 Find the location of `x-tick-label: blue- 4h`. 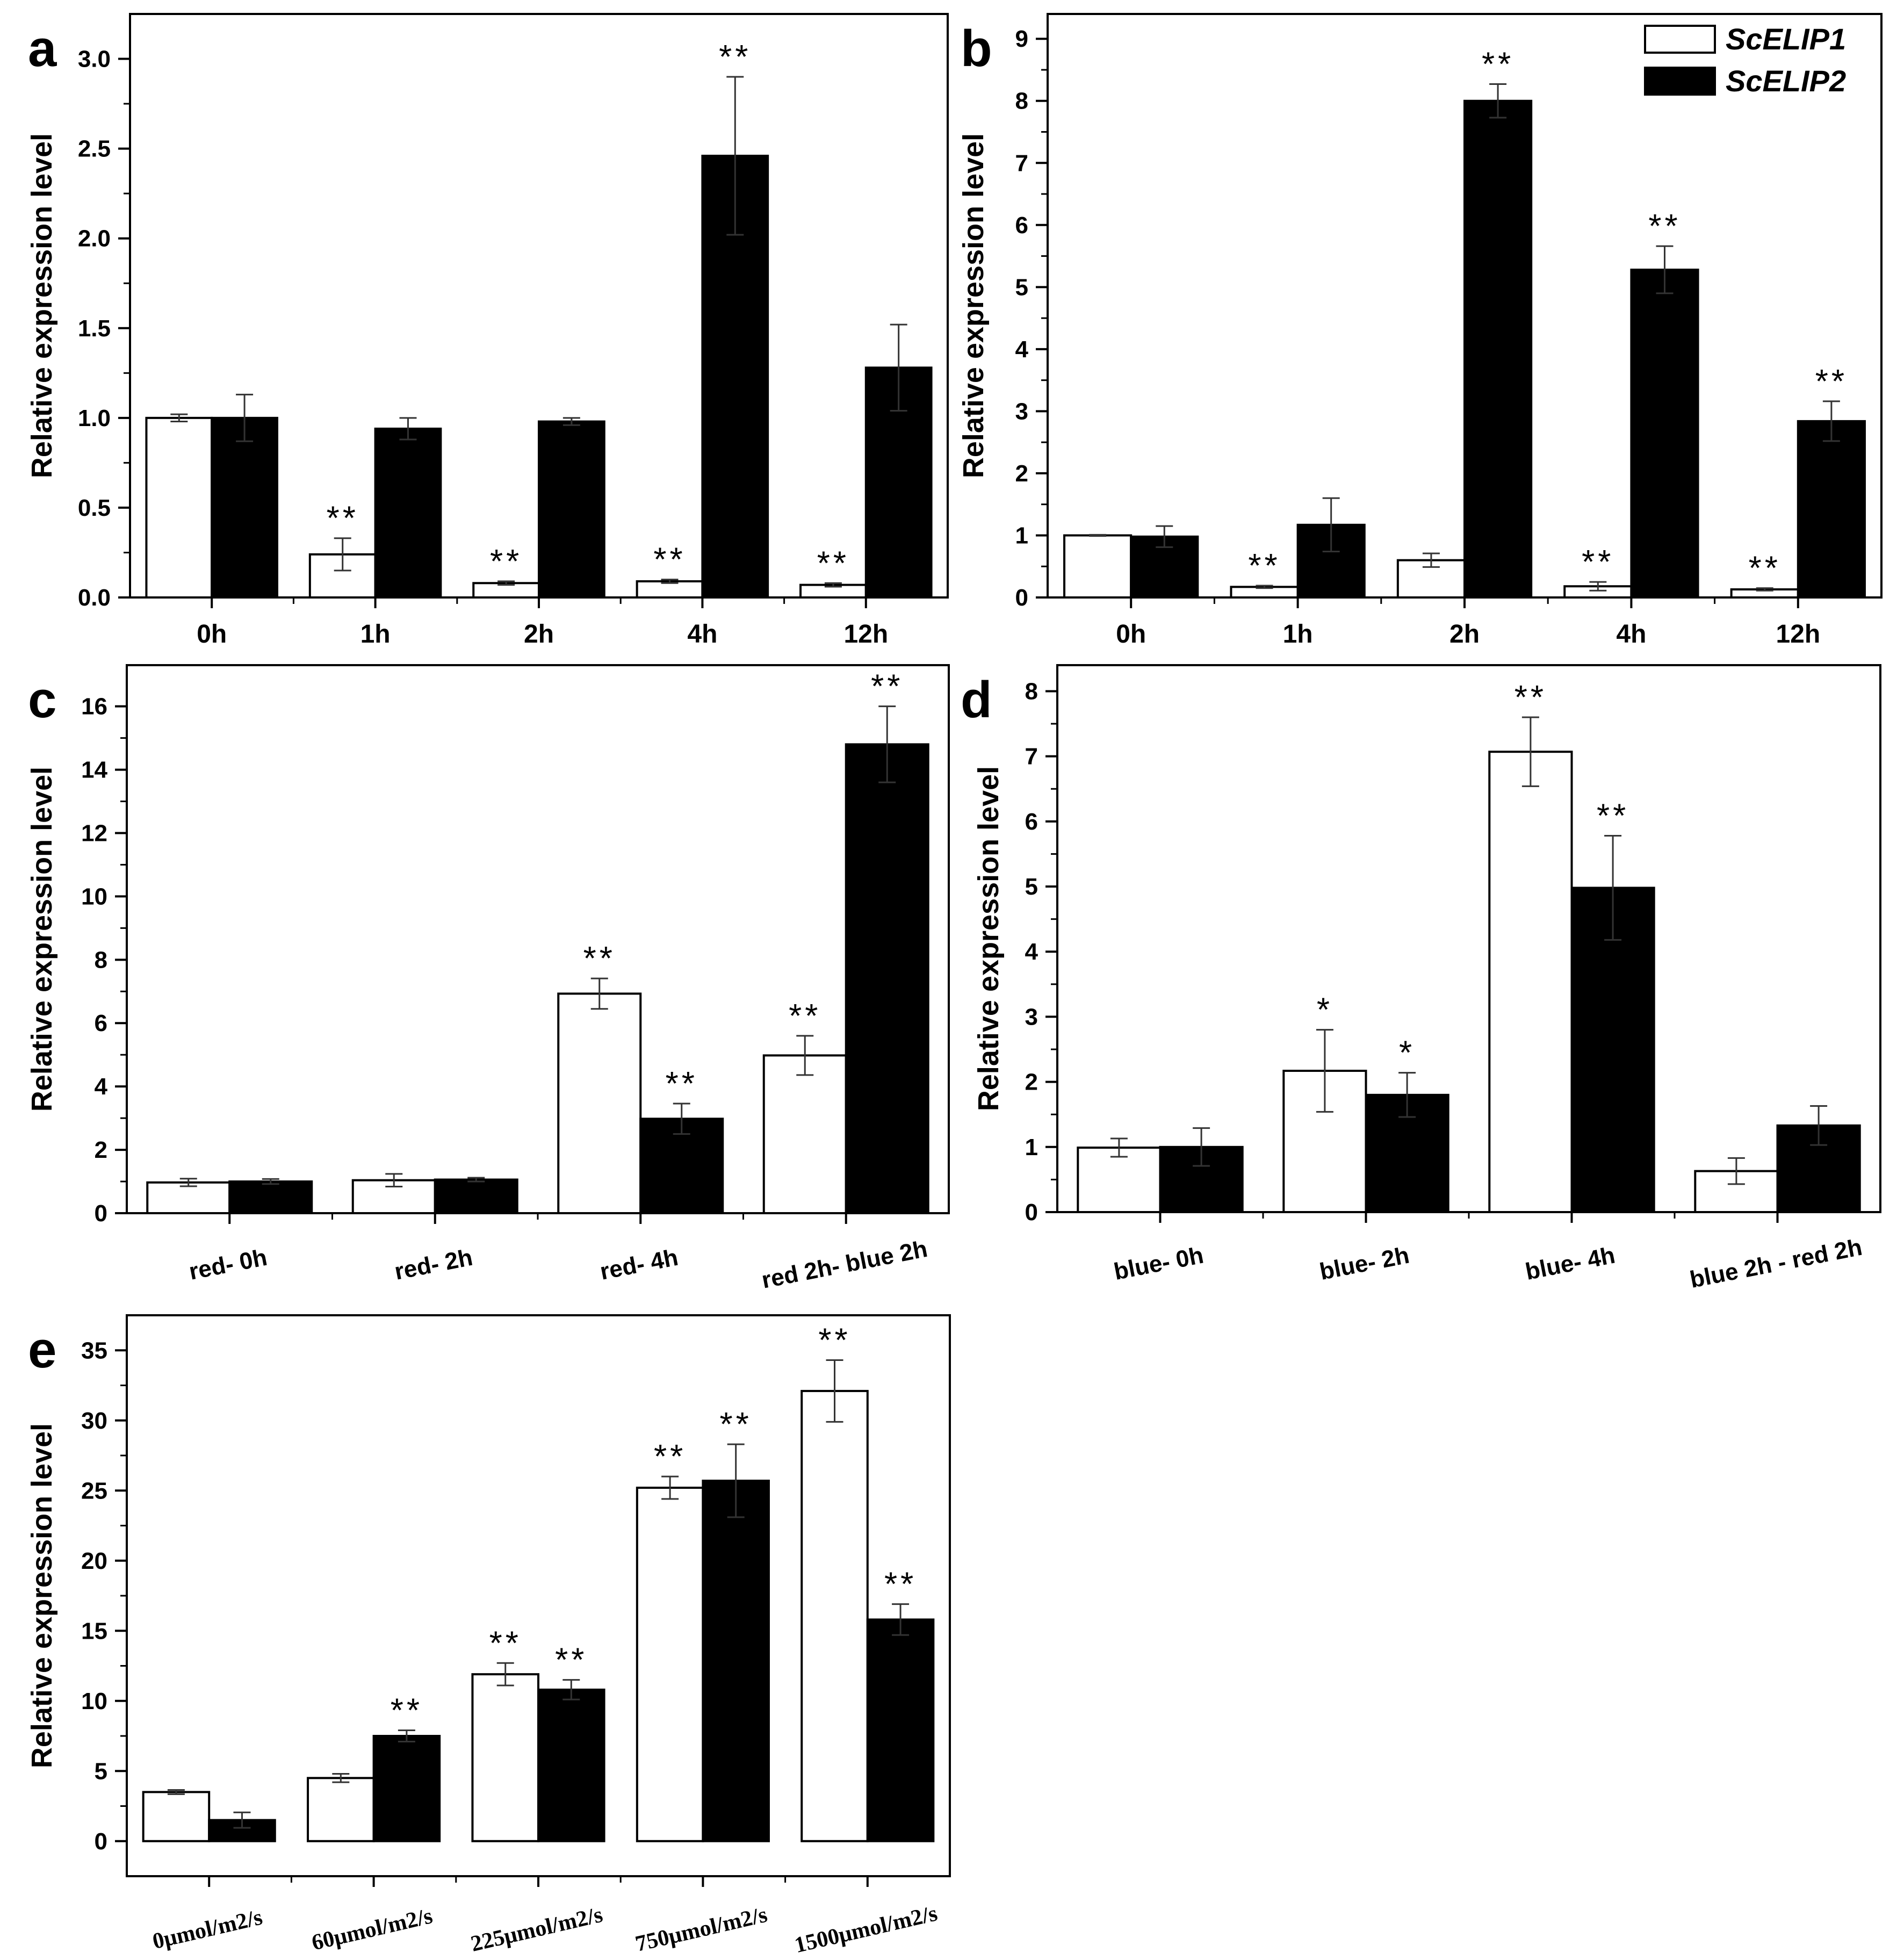

x-tick-label: blue- 4h is located at coordinates (1570, 1263).